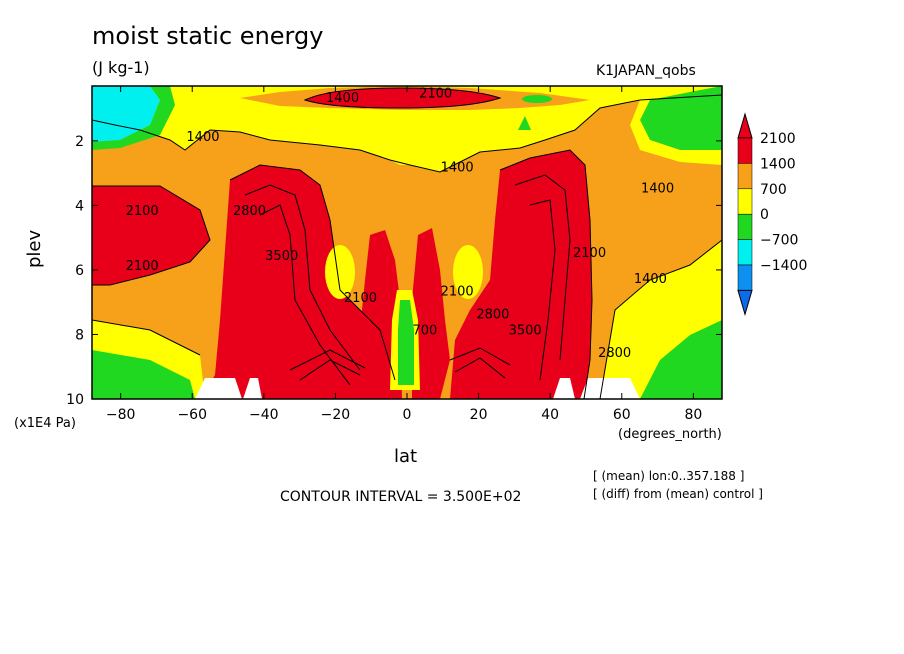  I want to click on fill-green-bottomleft, so click(143, 374).